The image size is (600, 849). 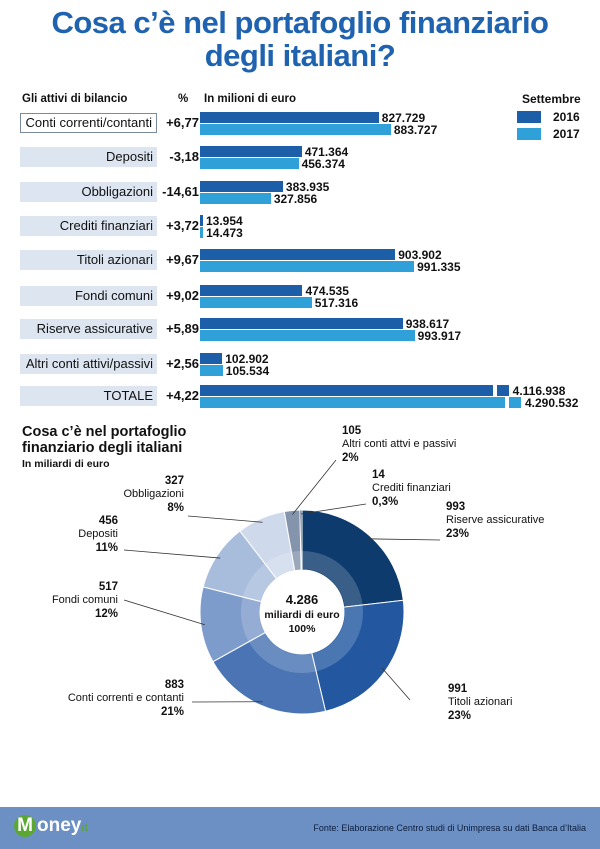 I want to click on slice-pct-4: 11%, so click(x=107, y=548).